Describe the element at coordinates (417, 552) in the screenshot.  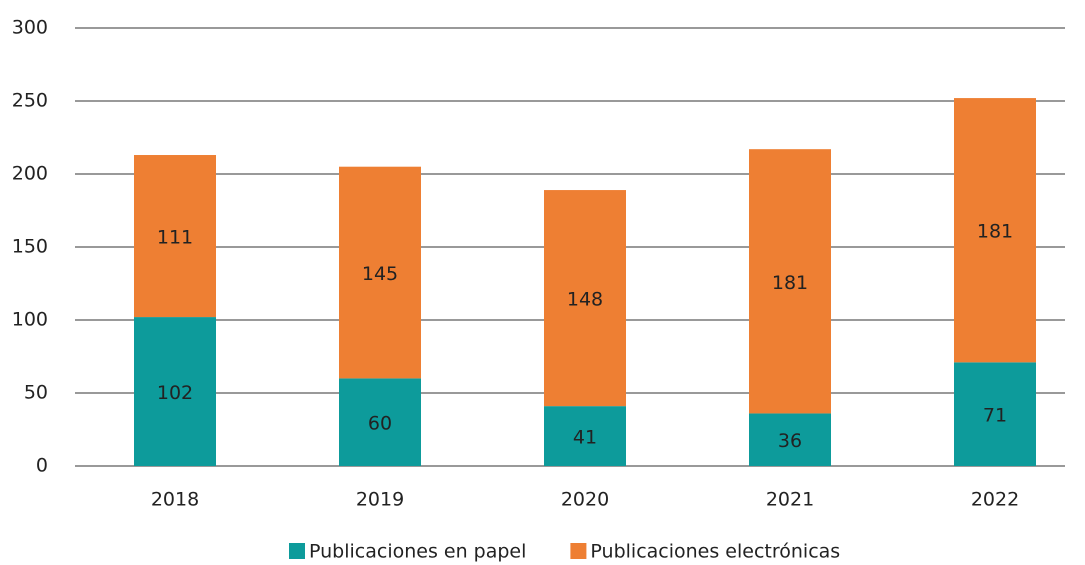
I see `legend-label: Publicaciones en papel` at that location.